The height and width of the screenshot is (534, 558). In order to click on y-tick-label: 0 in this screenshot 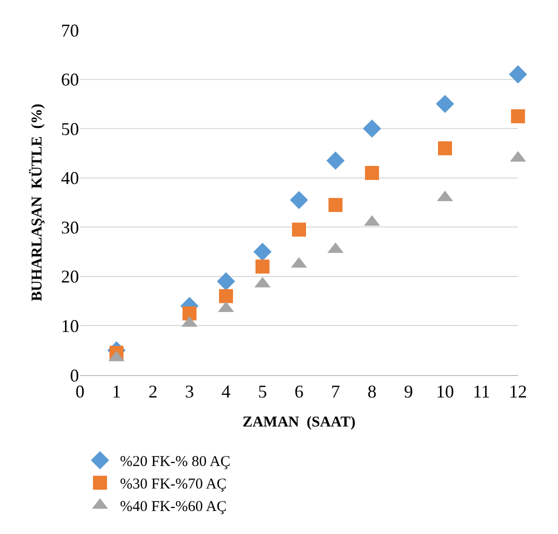, I will do `click(74, 375)`.